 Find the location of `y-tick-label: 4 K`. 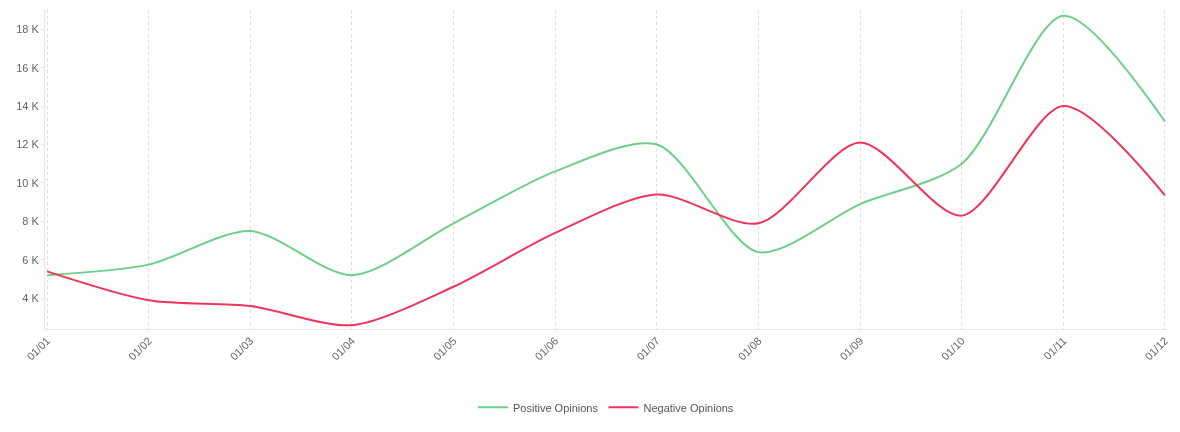

y-tick-label: 4 K is located at coordinates (31, 298).